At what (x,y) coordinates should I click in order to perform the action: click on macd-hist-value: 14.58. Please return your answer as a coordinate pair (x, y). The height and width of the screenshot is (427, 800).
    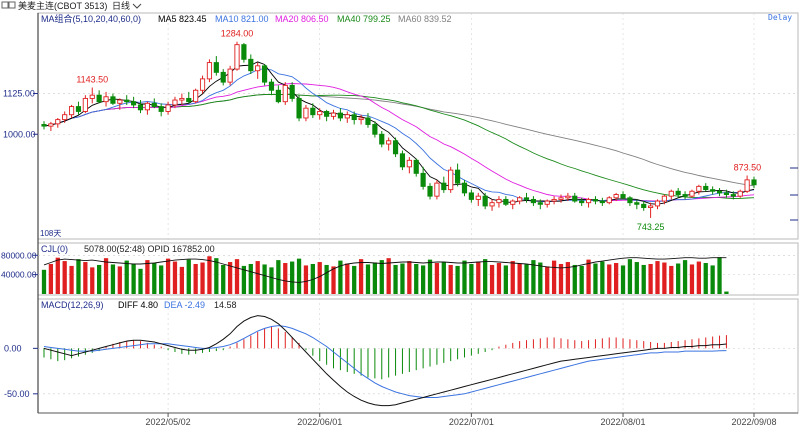
    Looking at the image, I should click on (225, 305).